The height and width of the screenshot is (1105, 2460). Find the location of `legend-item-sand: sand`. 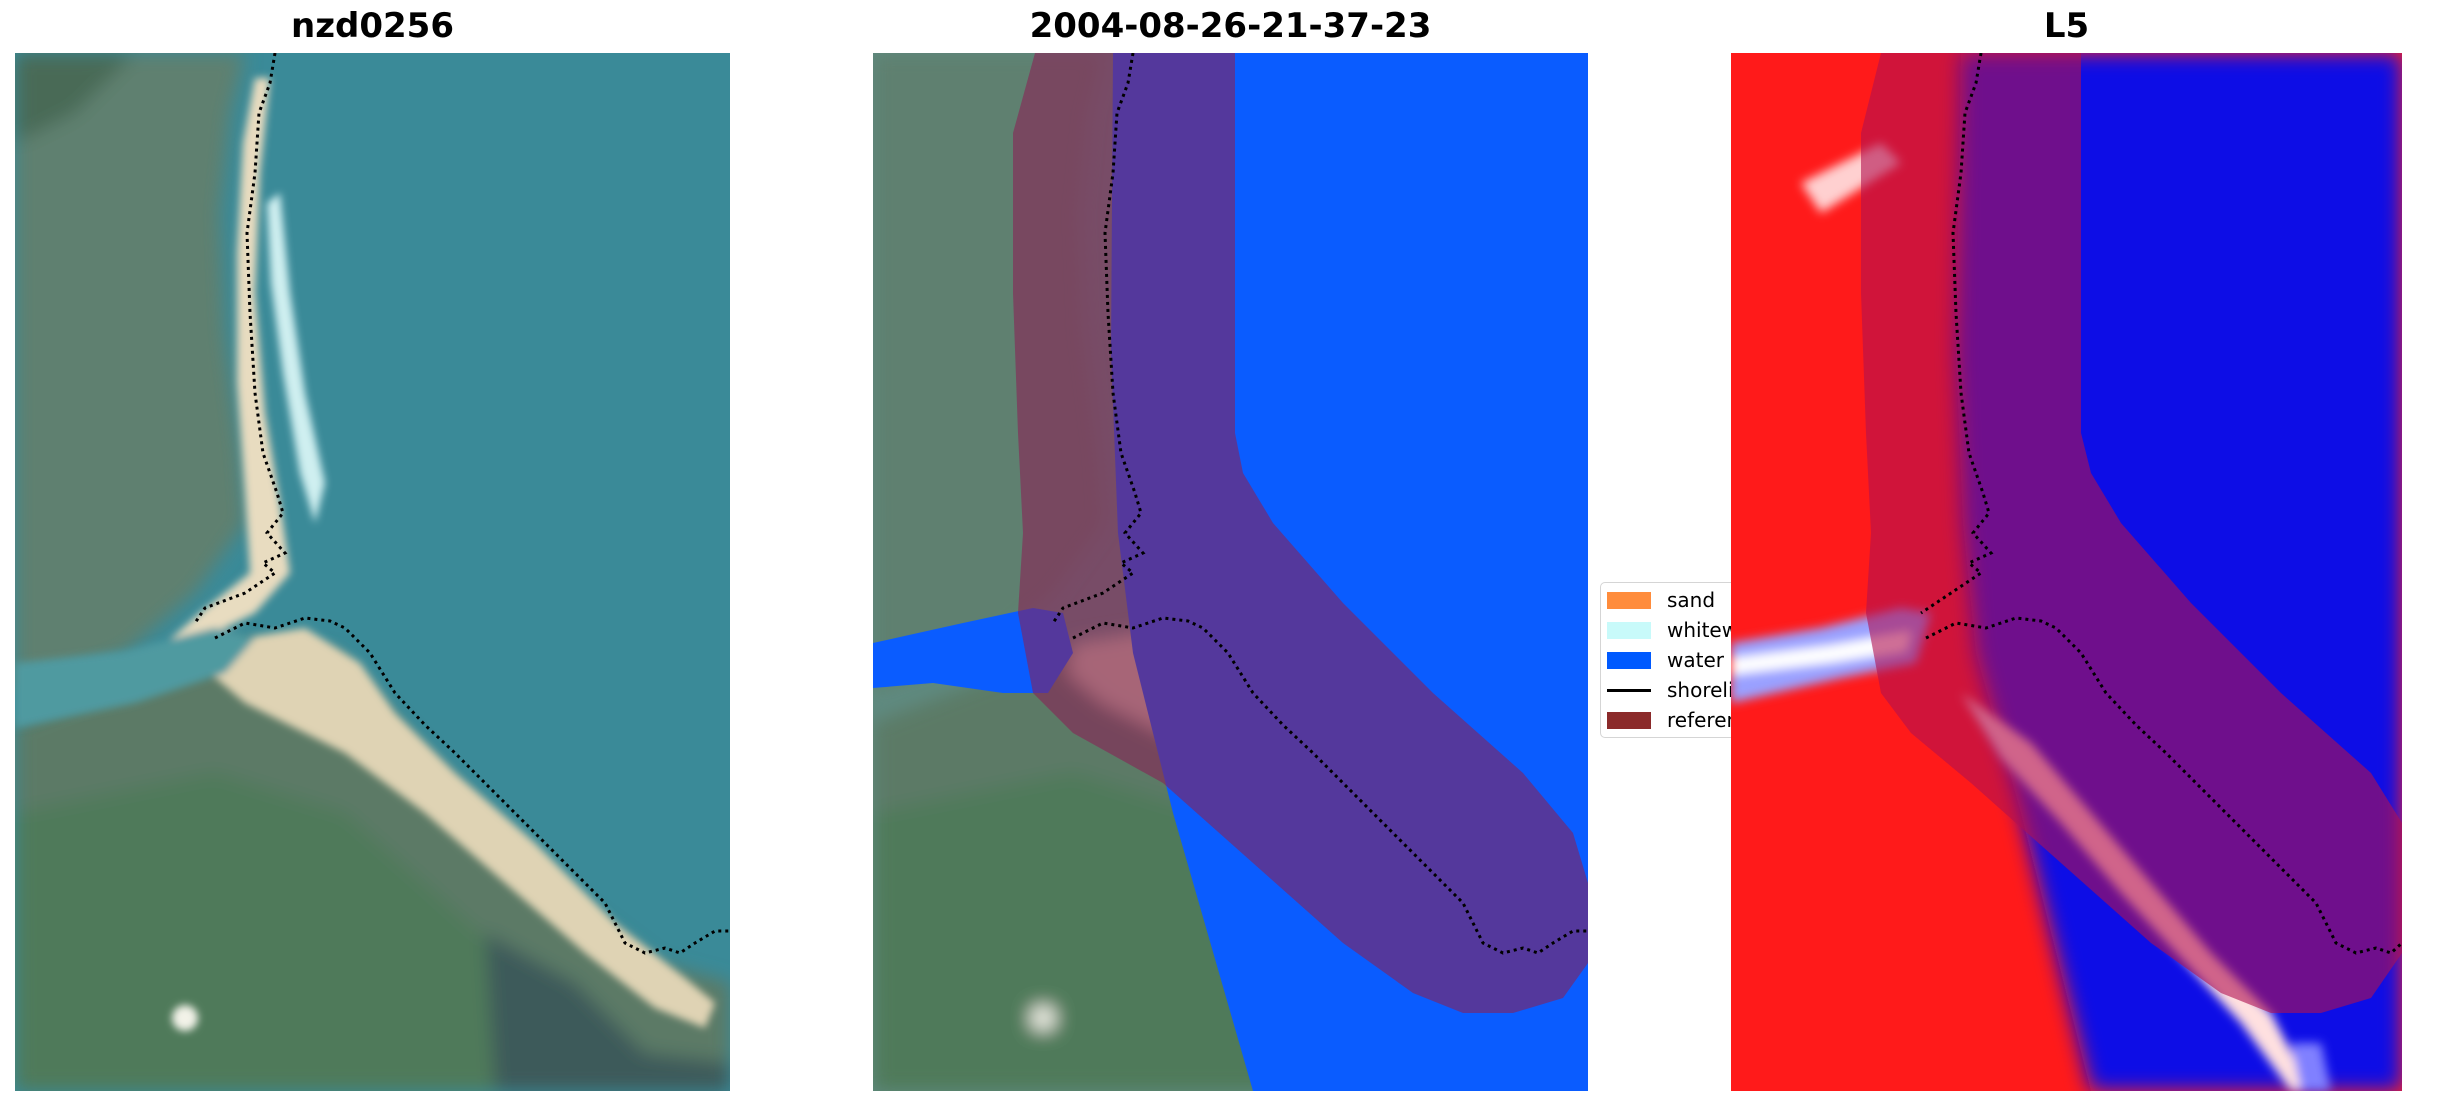

legend-item-sand: sand is located at coordinates (1676, 600).